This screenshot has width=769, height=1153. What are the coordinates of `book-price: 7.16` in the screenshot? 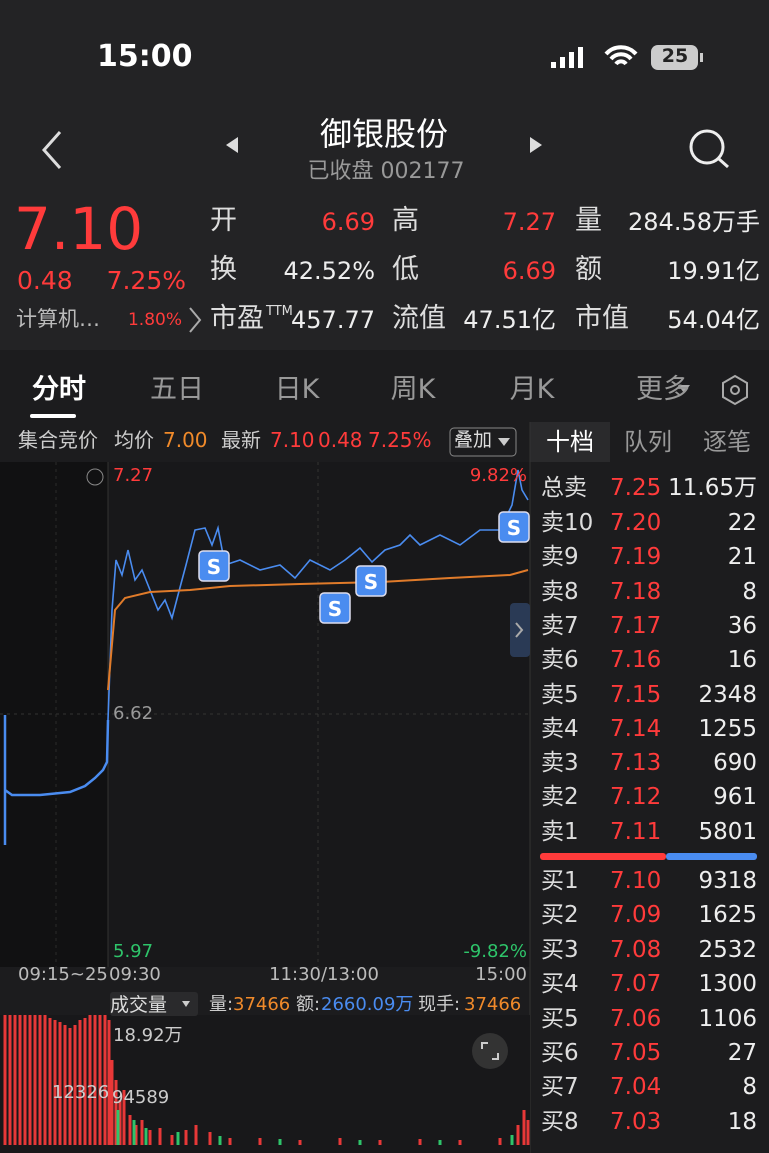 It's located at (636, 660).